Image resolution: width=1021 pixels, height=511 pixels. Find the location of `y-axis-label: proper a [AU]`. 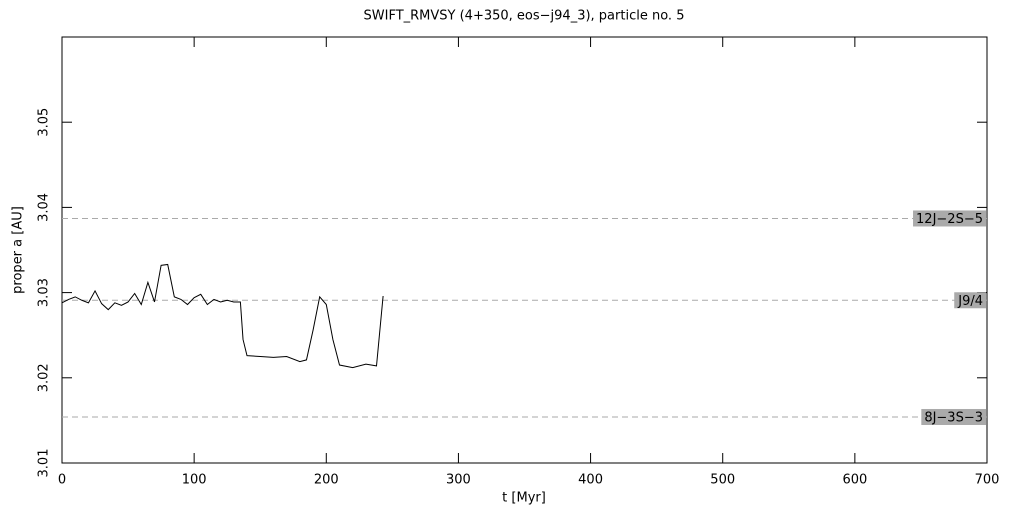

y-axis-label: proper a [AU] is located at coordinates (18, 250).